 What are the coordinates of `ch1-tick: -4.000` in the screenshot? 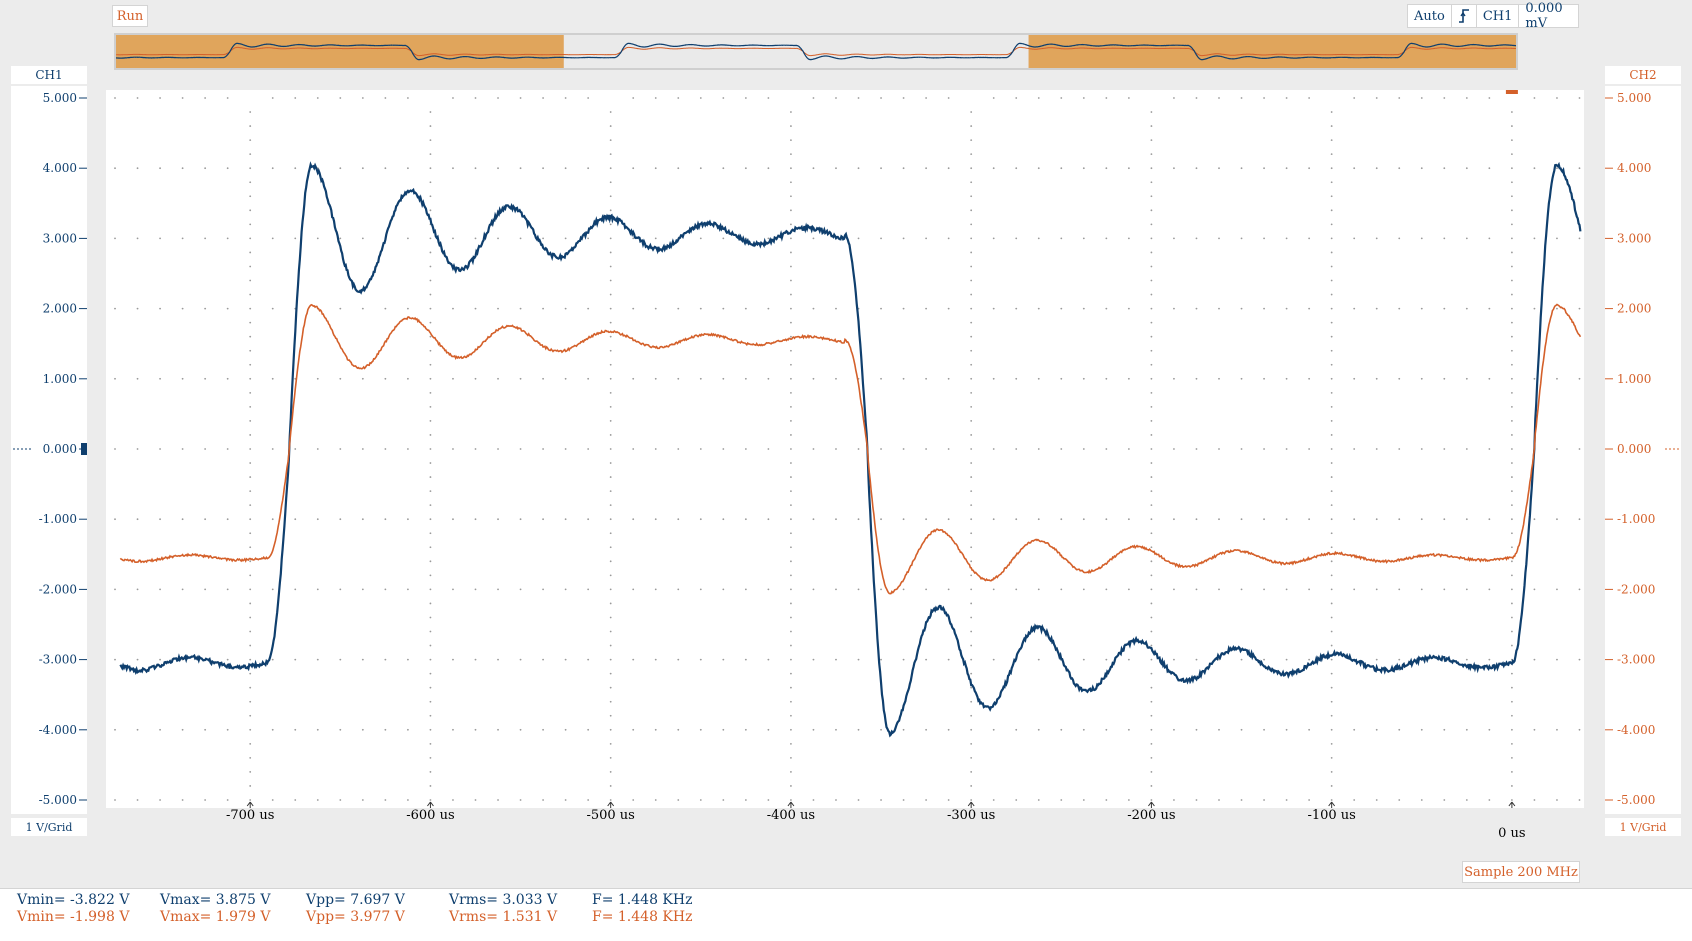 It's located at (63, 730).